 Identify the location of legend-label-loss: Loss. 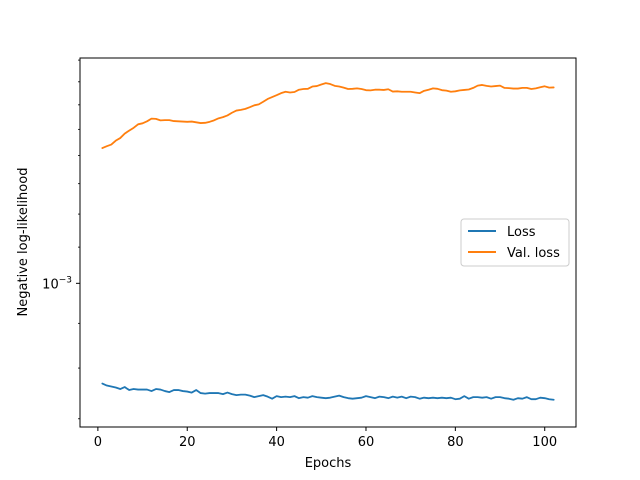
(521, 232).